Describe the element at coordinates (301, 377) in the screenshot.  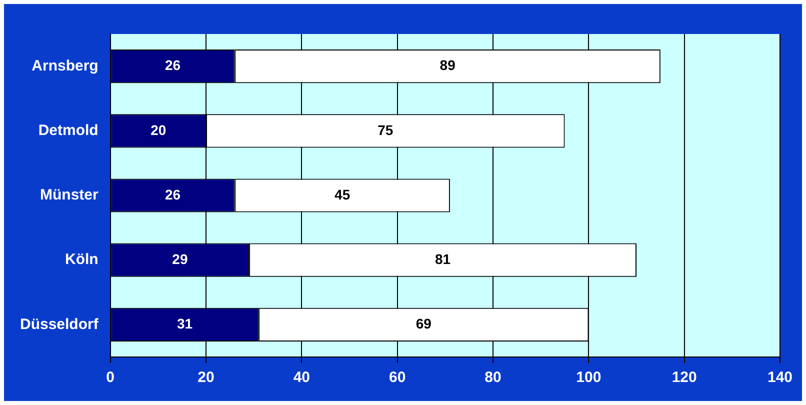
I see `x-tick-label: 40` at that location.